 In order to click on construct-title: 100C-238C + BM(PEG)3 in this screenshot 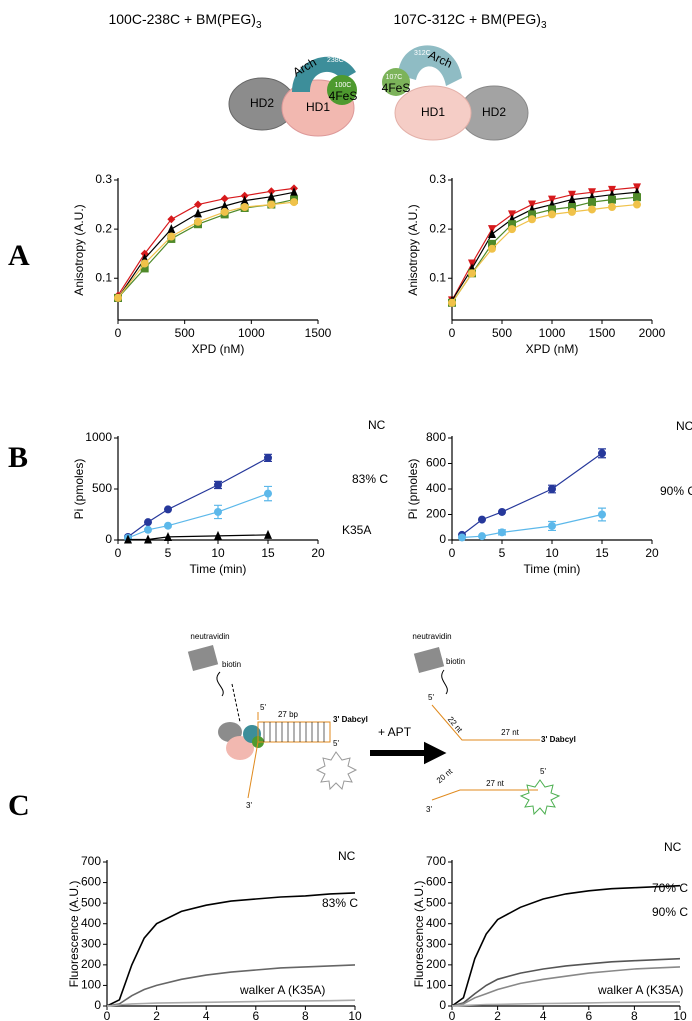, I will do `click(184, 21)`.